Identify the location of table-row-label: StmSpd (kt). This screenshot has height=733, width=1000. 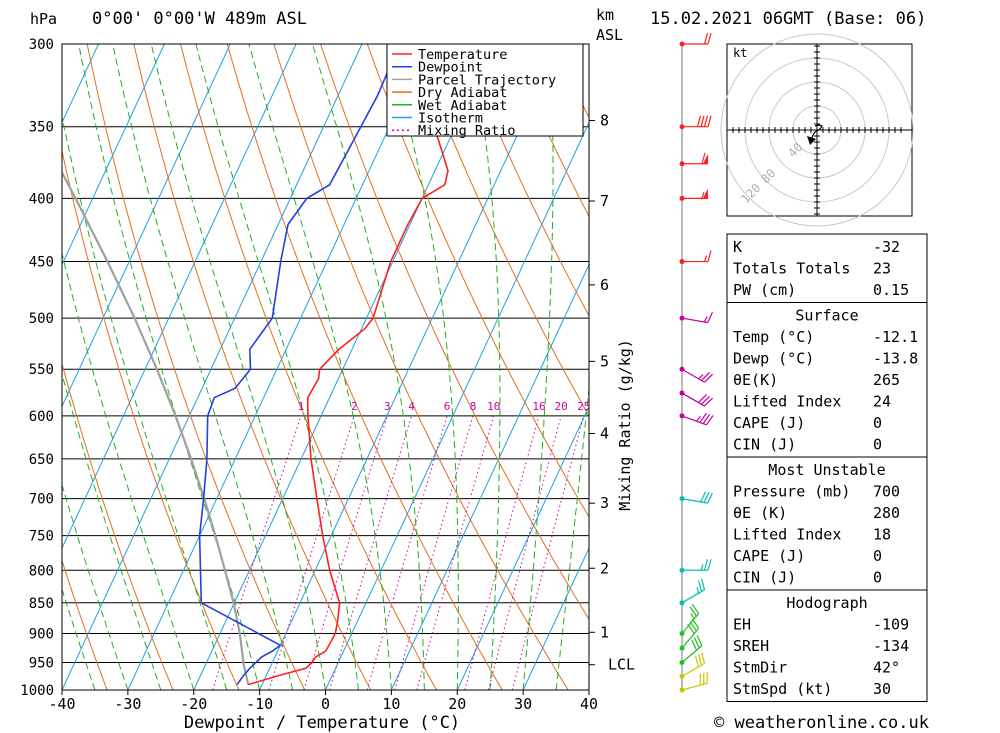
(782, 689).